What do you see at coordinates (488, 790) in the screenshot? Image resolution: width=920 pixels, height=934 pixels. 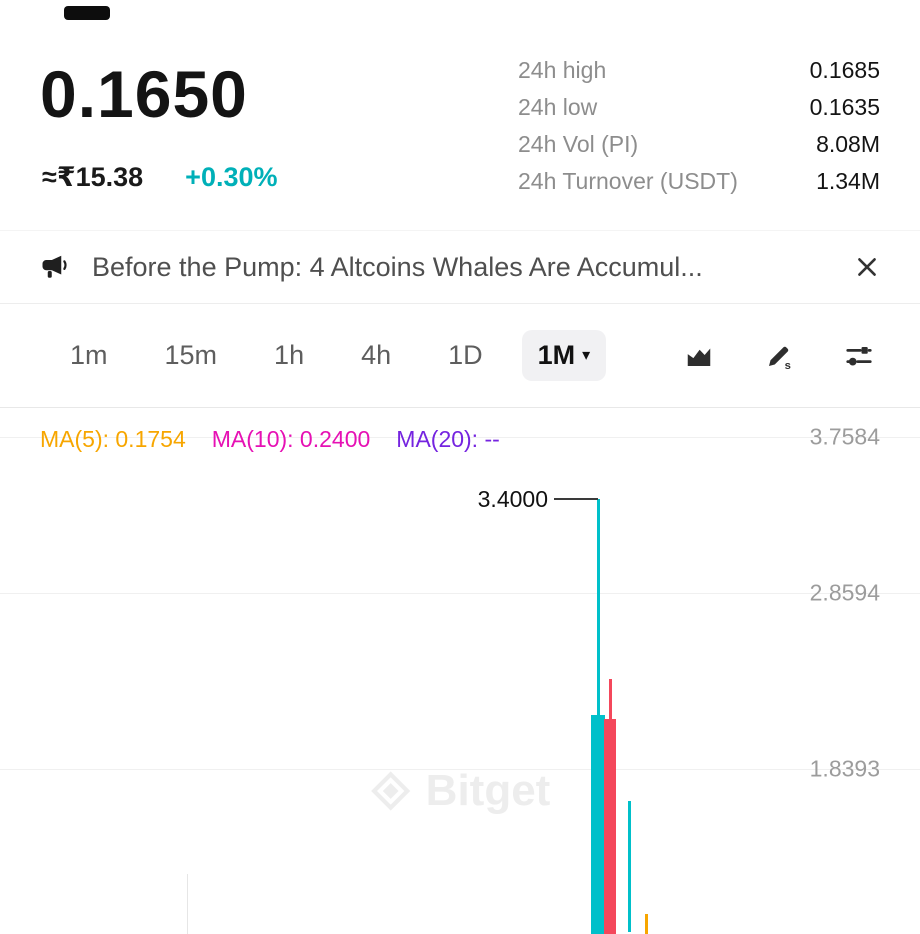 I see `watermark-text: Bitget` at bounding box center [488, 790].